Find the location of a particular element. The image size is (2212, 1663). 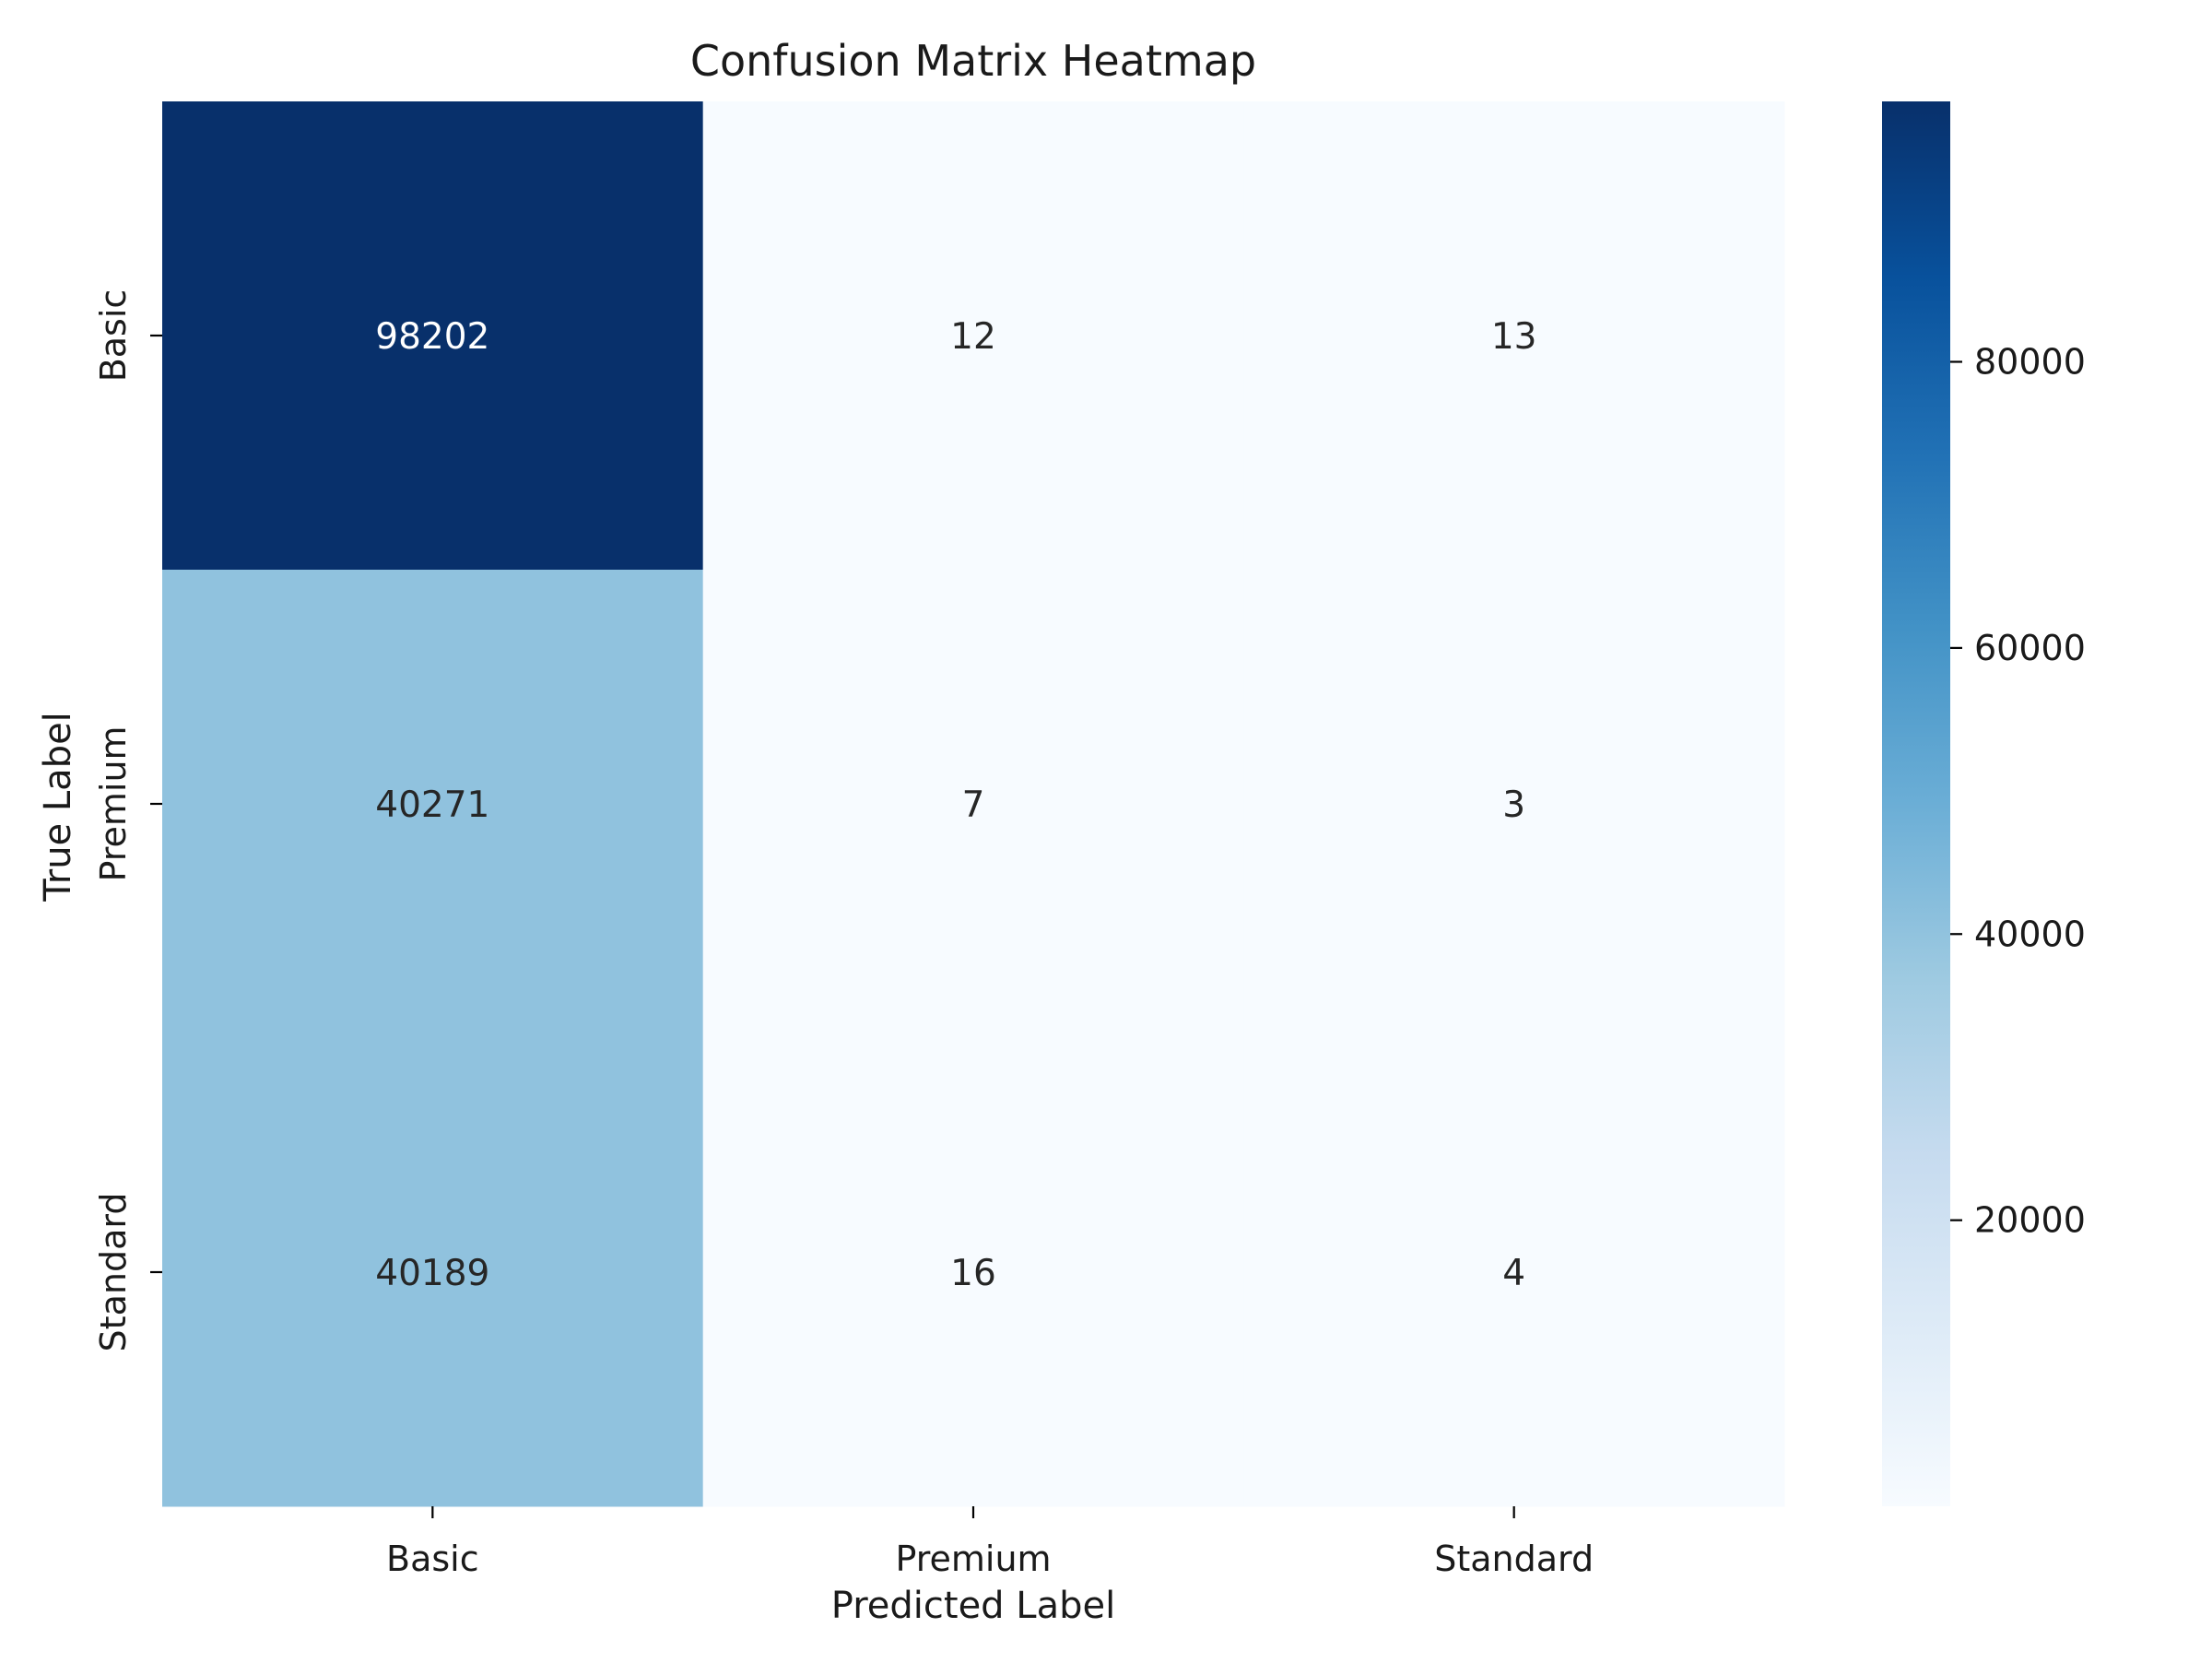

cell-value-label: 40189 is located at coordinates (432, 1273).